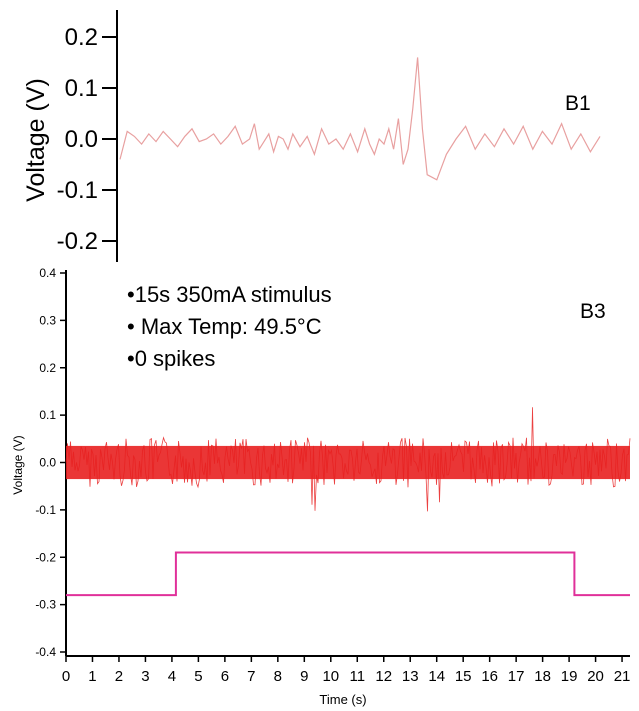 This screenshot has width=639, height=711. I want to click on b3-x-tick-label: 2, so click(119, 676).